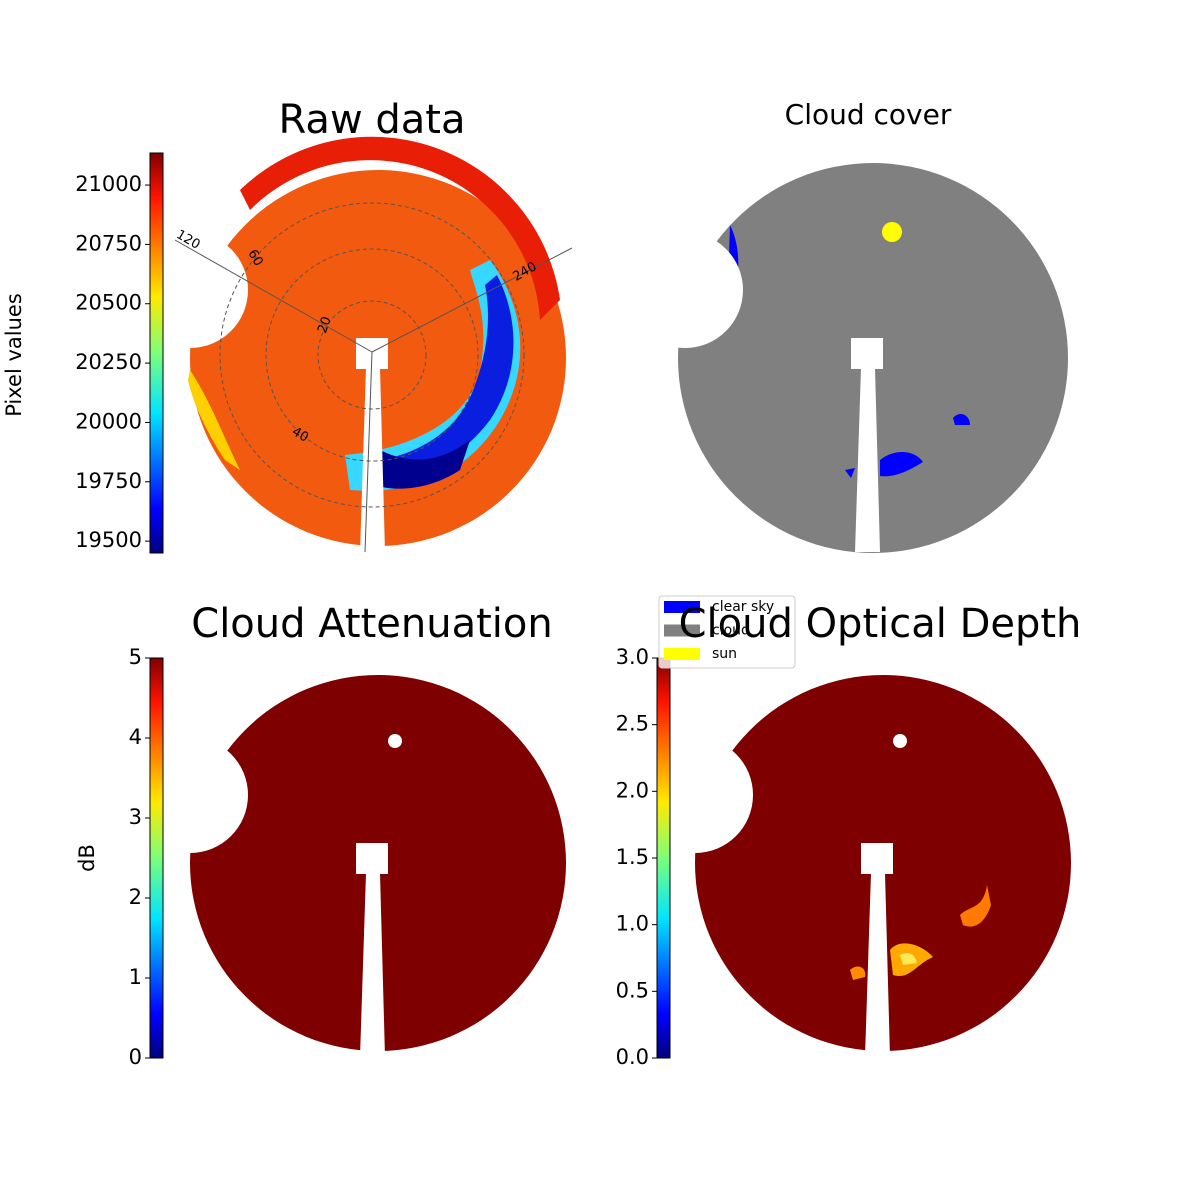  Describe the element at coordinates (135, 657) in the screenshot. I see `colorbar-tick-label: 5` at that location.